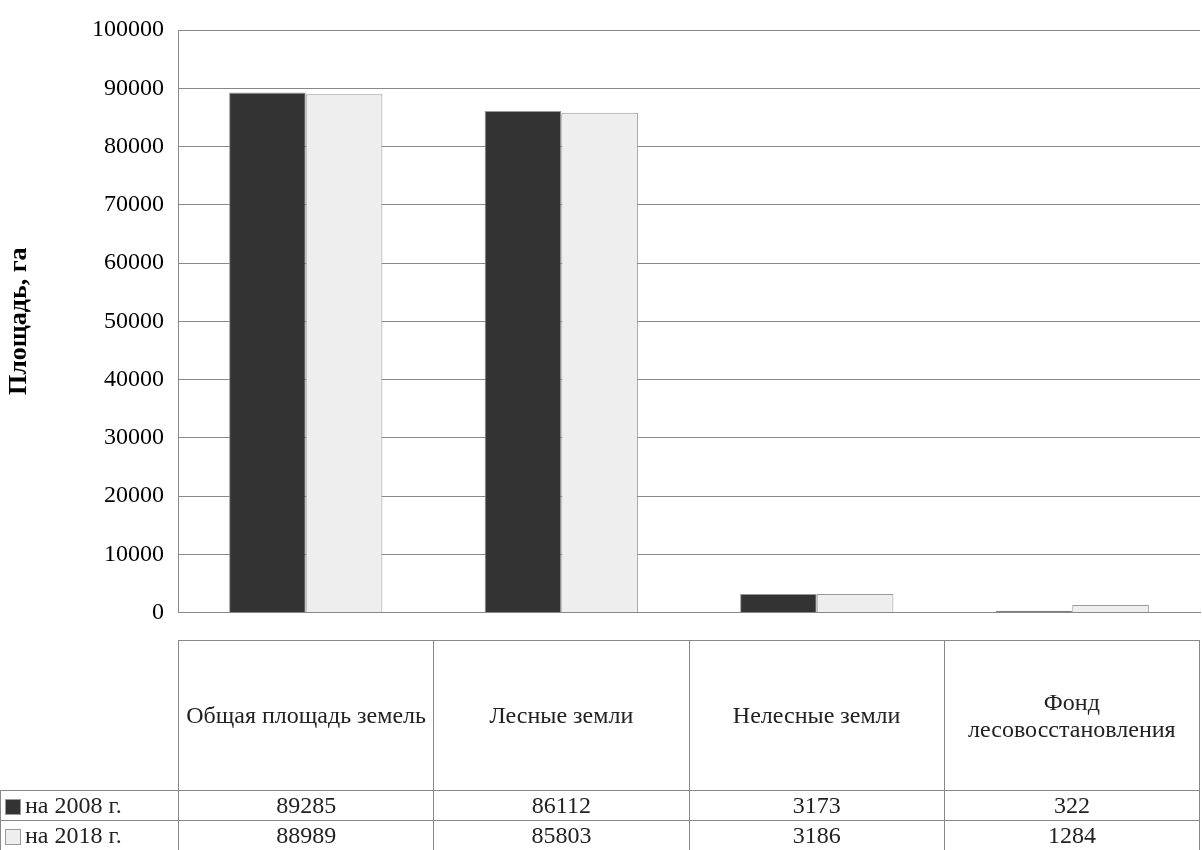 The height and width of the screenshot is (850, 1202). Describe the element at coordinates (1072, 715) in the screenshot. I see `x-tick-label: Фонд лесовосстановления` at that location.